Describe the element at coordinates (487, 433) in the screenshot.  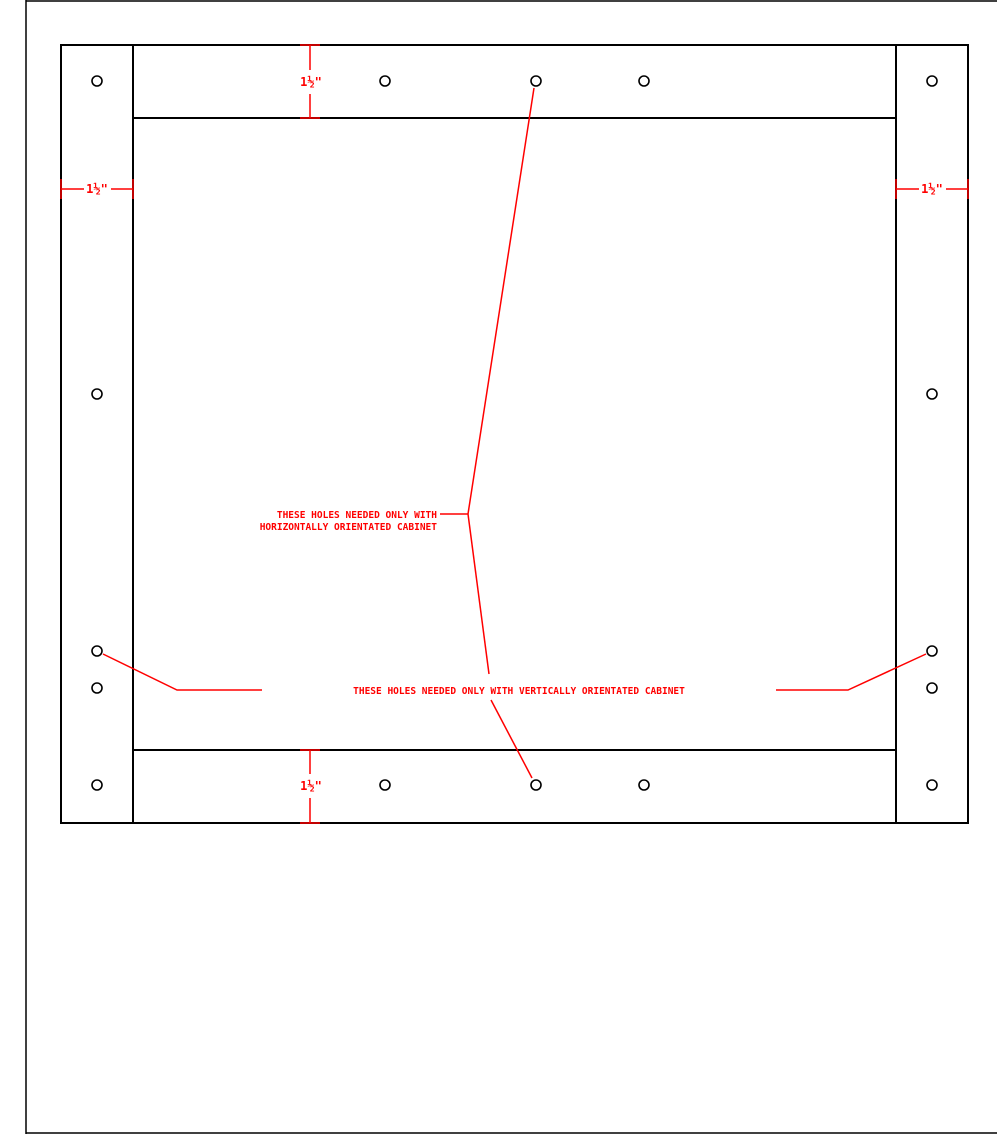
I see `horizontal-note-leaders` at that location.